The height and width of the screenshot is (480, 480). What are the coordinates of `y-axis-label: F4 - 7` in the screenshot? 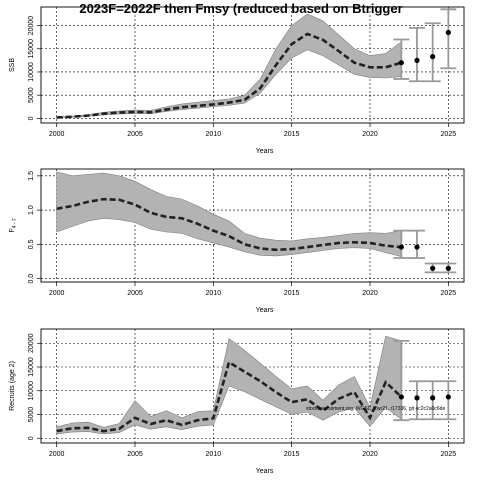 It's located at (13, 225).